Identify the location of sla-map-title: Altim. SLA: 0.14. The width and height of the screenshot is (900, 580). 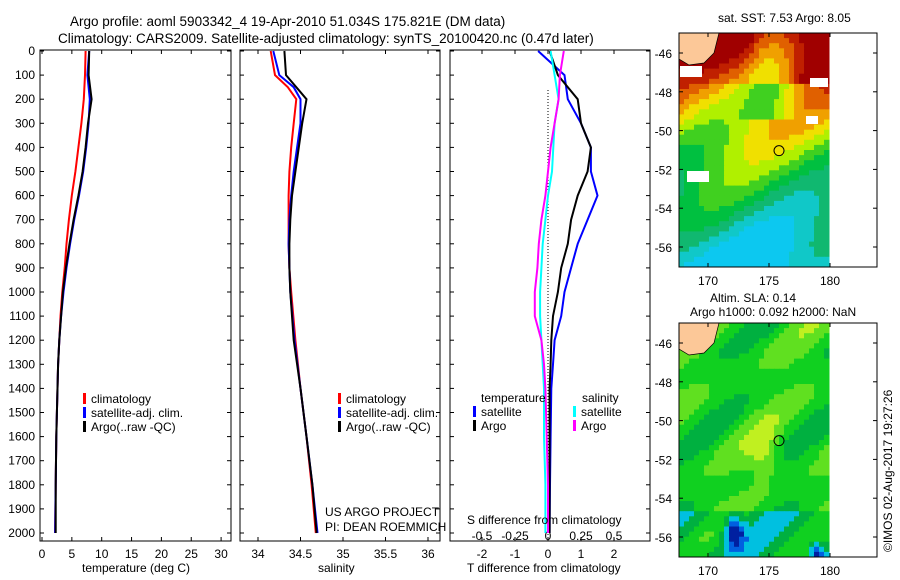
(753, 298).